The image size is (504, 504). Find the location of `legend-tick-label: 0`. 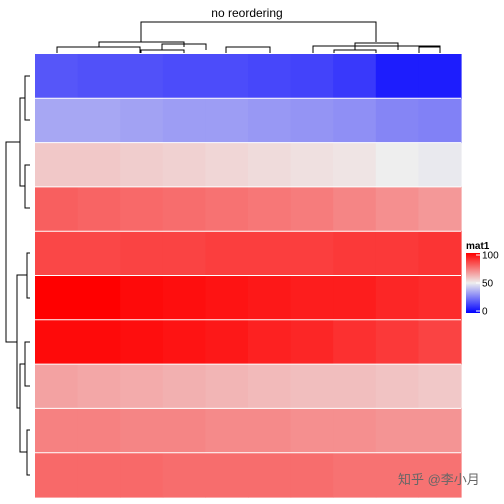

legend-tick-label: 0 is located at coordinates (485, 312).